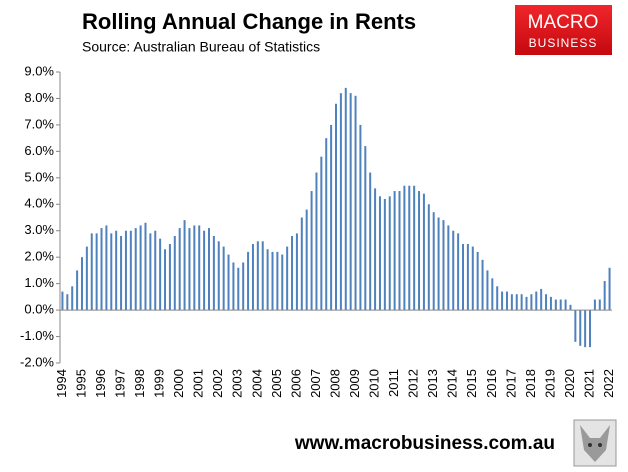 Image resolution: width=628 pixels, height=472 pixels. Describe the element at coordinates (39, 309) in the screenshot. I see `y-tick-label: 0.0%` at that location.